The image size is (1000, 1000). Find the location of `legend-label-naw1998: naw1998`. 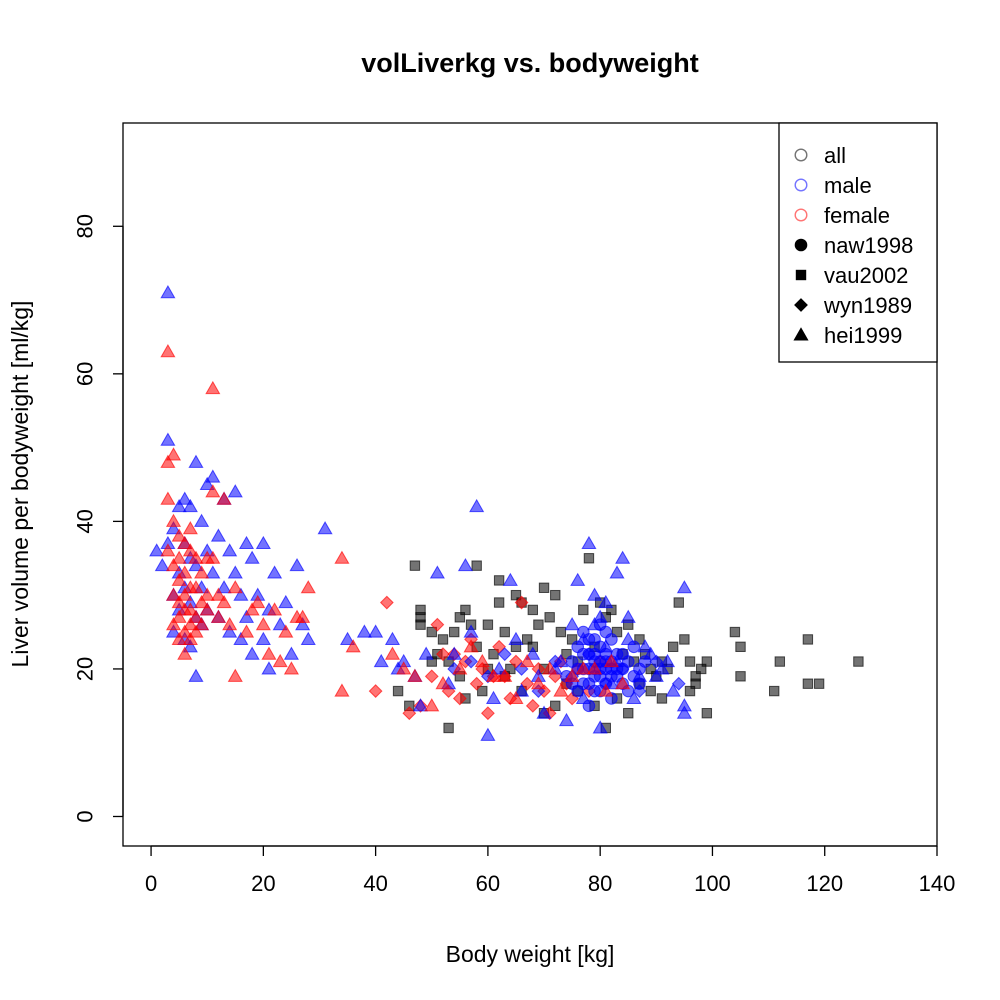

legend-label-naw1998: naw1998 is located at coordinates (868, 245).